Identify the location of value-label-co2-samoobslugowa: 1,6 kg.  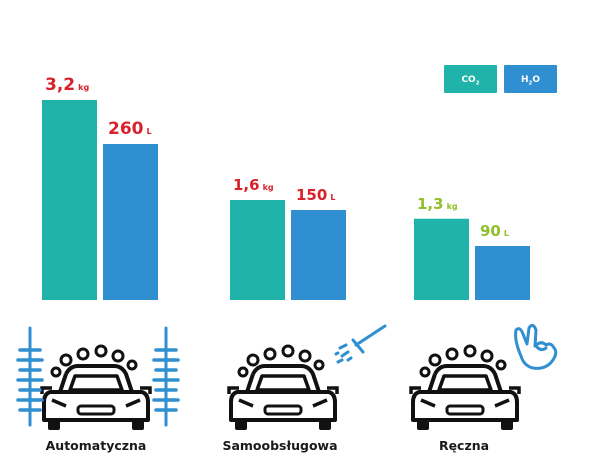
(253, 185).